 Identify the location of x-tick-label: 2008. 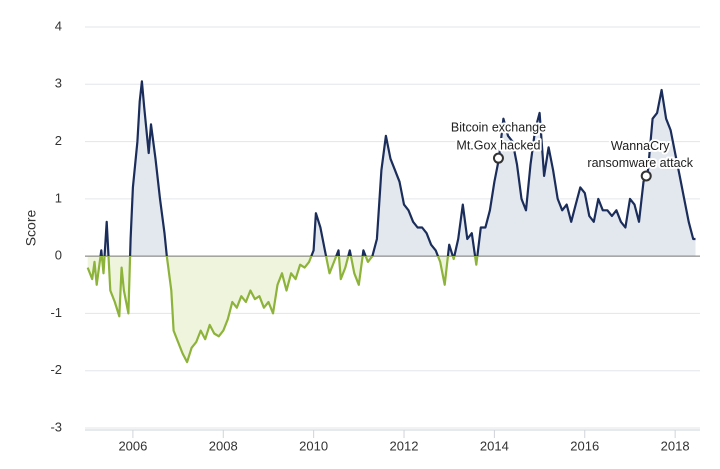
(223, 445).